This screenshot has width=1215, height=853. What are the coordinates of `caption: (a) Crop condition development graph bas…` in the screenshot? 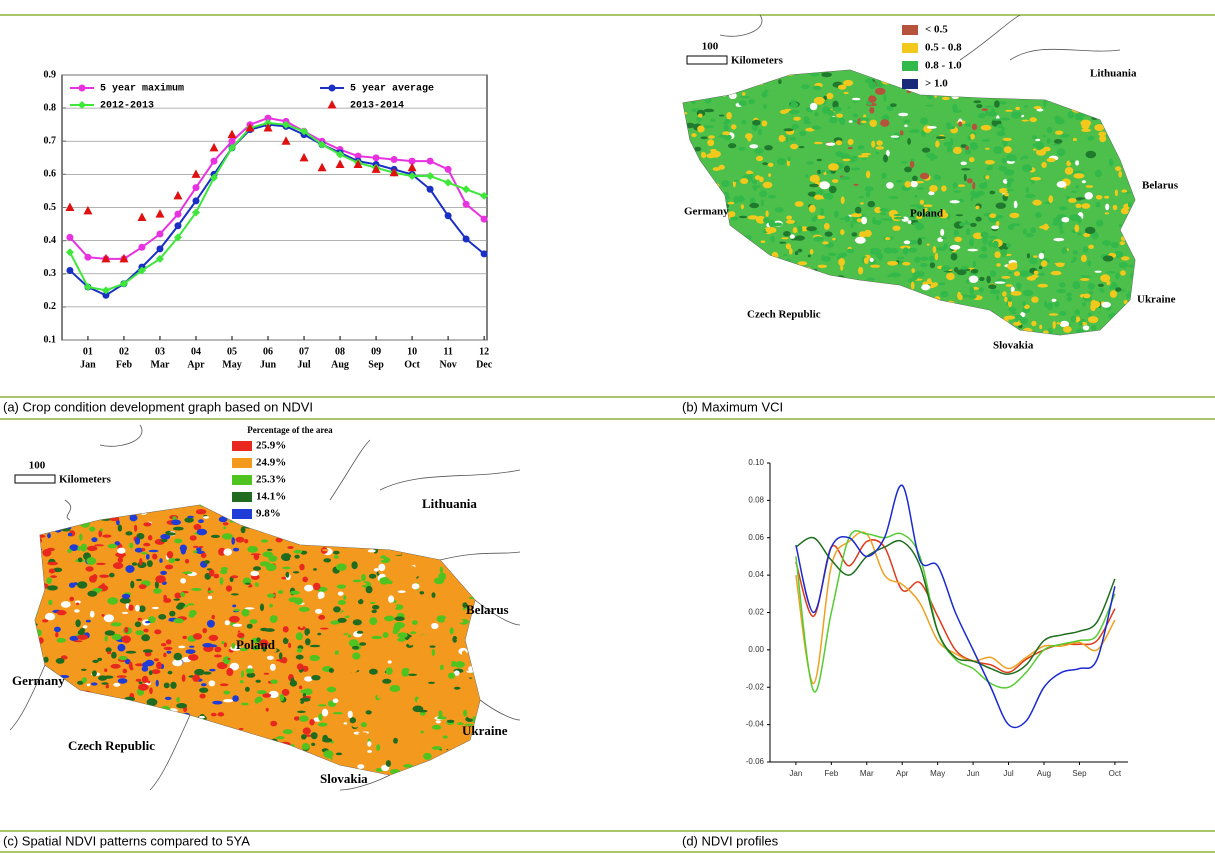 It's located at (158, 406).